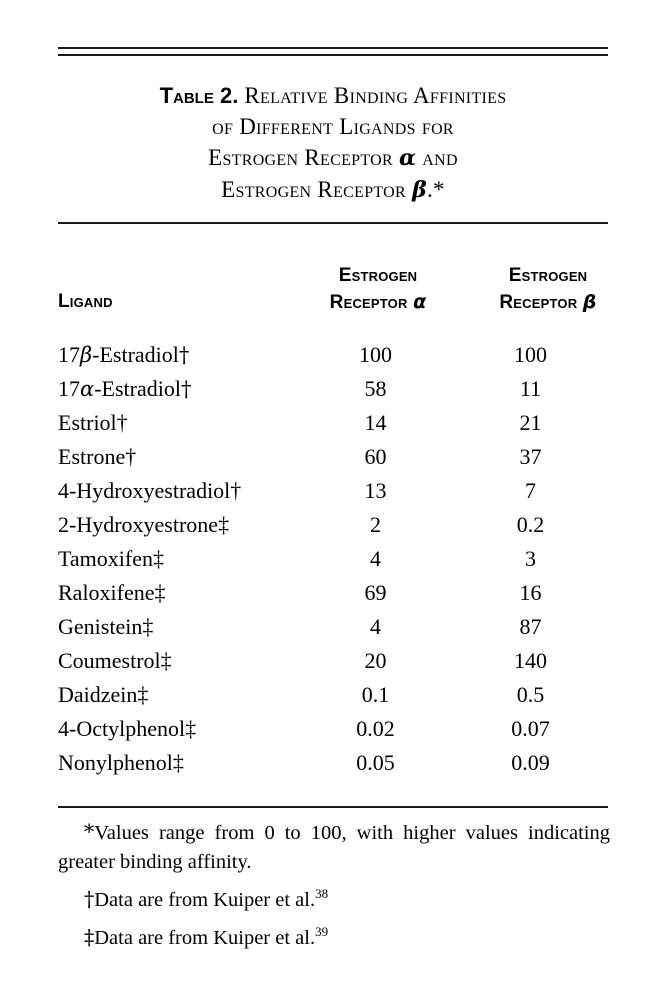 This screenshot has height=1004, width=666. What do you see at coordinates (530, 694) in the screenshot?
I see `cell-er-beta: 0.5` at bounding box center [530, 694].